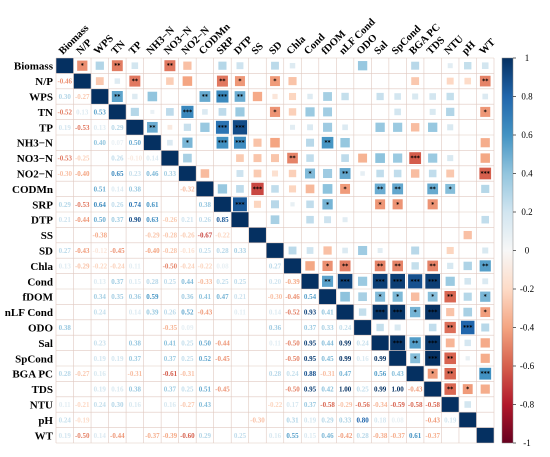 The height and width of the screenshot is (457, 550). What do you see at coordinates (100, 143) in the screenshot?
I see `corr-value: 0.40` at bounding box center [100, 143].